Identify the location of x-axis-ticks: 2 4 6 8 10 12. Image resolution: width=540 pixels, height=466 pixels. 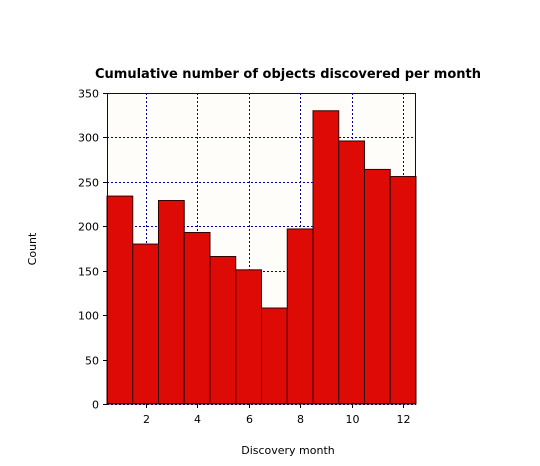
(277, 415).